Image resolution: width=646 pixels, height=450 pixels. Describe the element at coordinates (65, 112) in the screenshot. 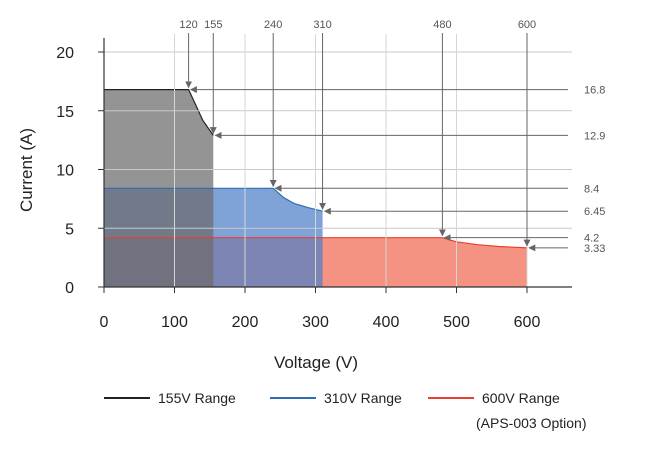

I see `y-tick-label: 15` at that location.